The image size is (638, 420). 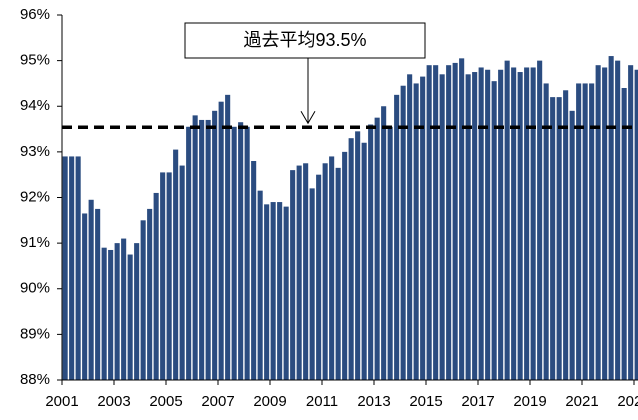 What do you see at coordinates (35, 60) in the screenshot?
I see `y-tick-label: 95%` at bounding box center [35, 60].